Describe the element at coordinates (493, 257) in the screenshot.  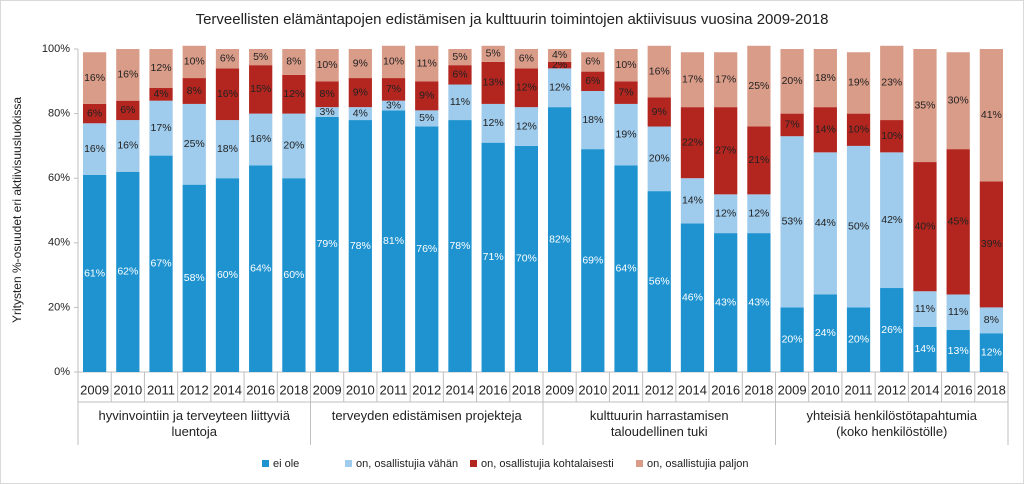
I see `data-label: 71%` at that location.